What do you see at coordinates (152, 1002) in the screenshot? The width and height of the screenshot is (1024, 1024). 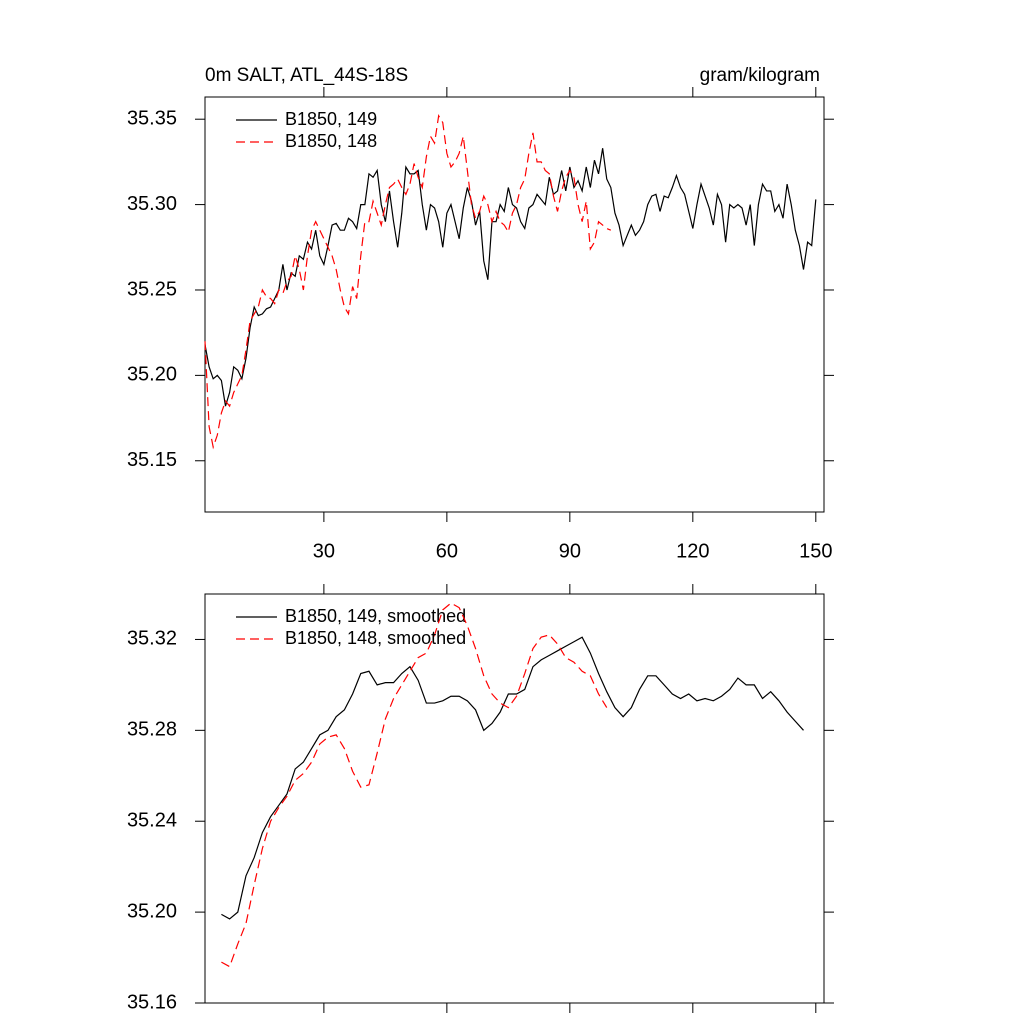 I see `y-tick-label: 35.16` at bounding box center [152, 1002].